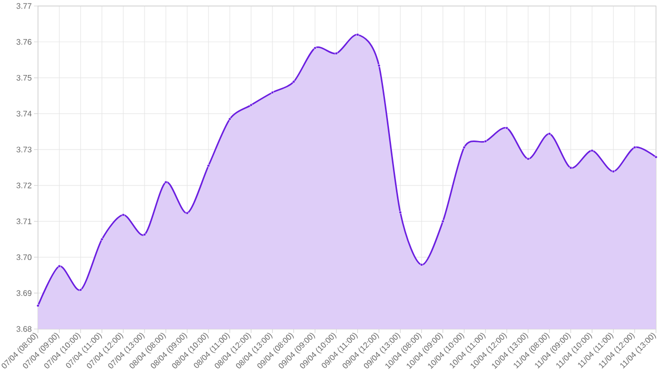  What do you see at coordinates (24, 293) in the screenshot?
I see `y-tick-label: 3.69` at bounding box center [24, 293].